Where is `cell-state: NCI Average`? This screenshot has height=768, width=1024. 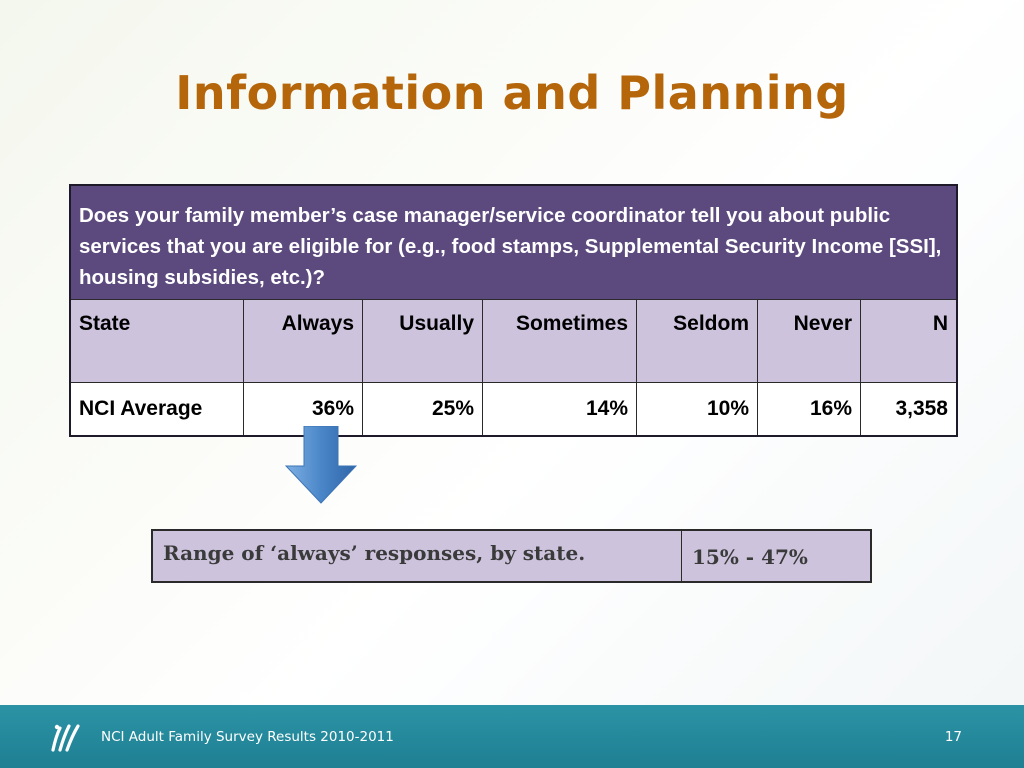
cell-state: NCI Average is located at coordinates (156, 409).